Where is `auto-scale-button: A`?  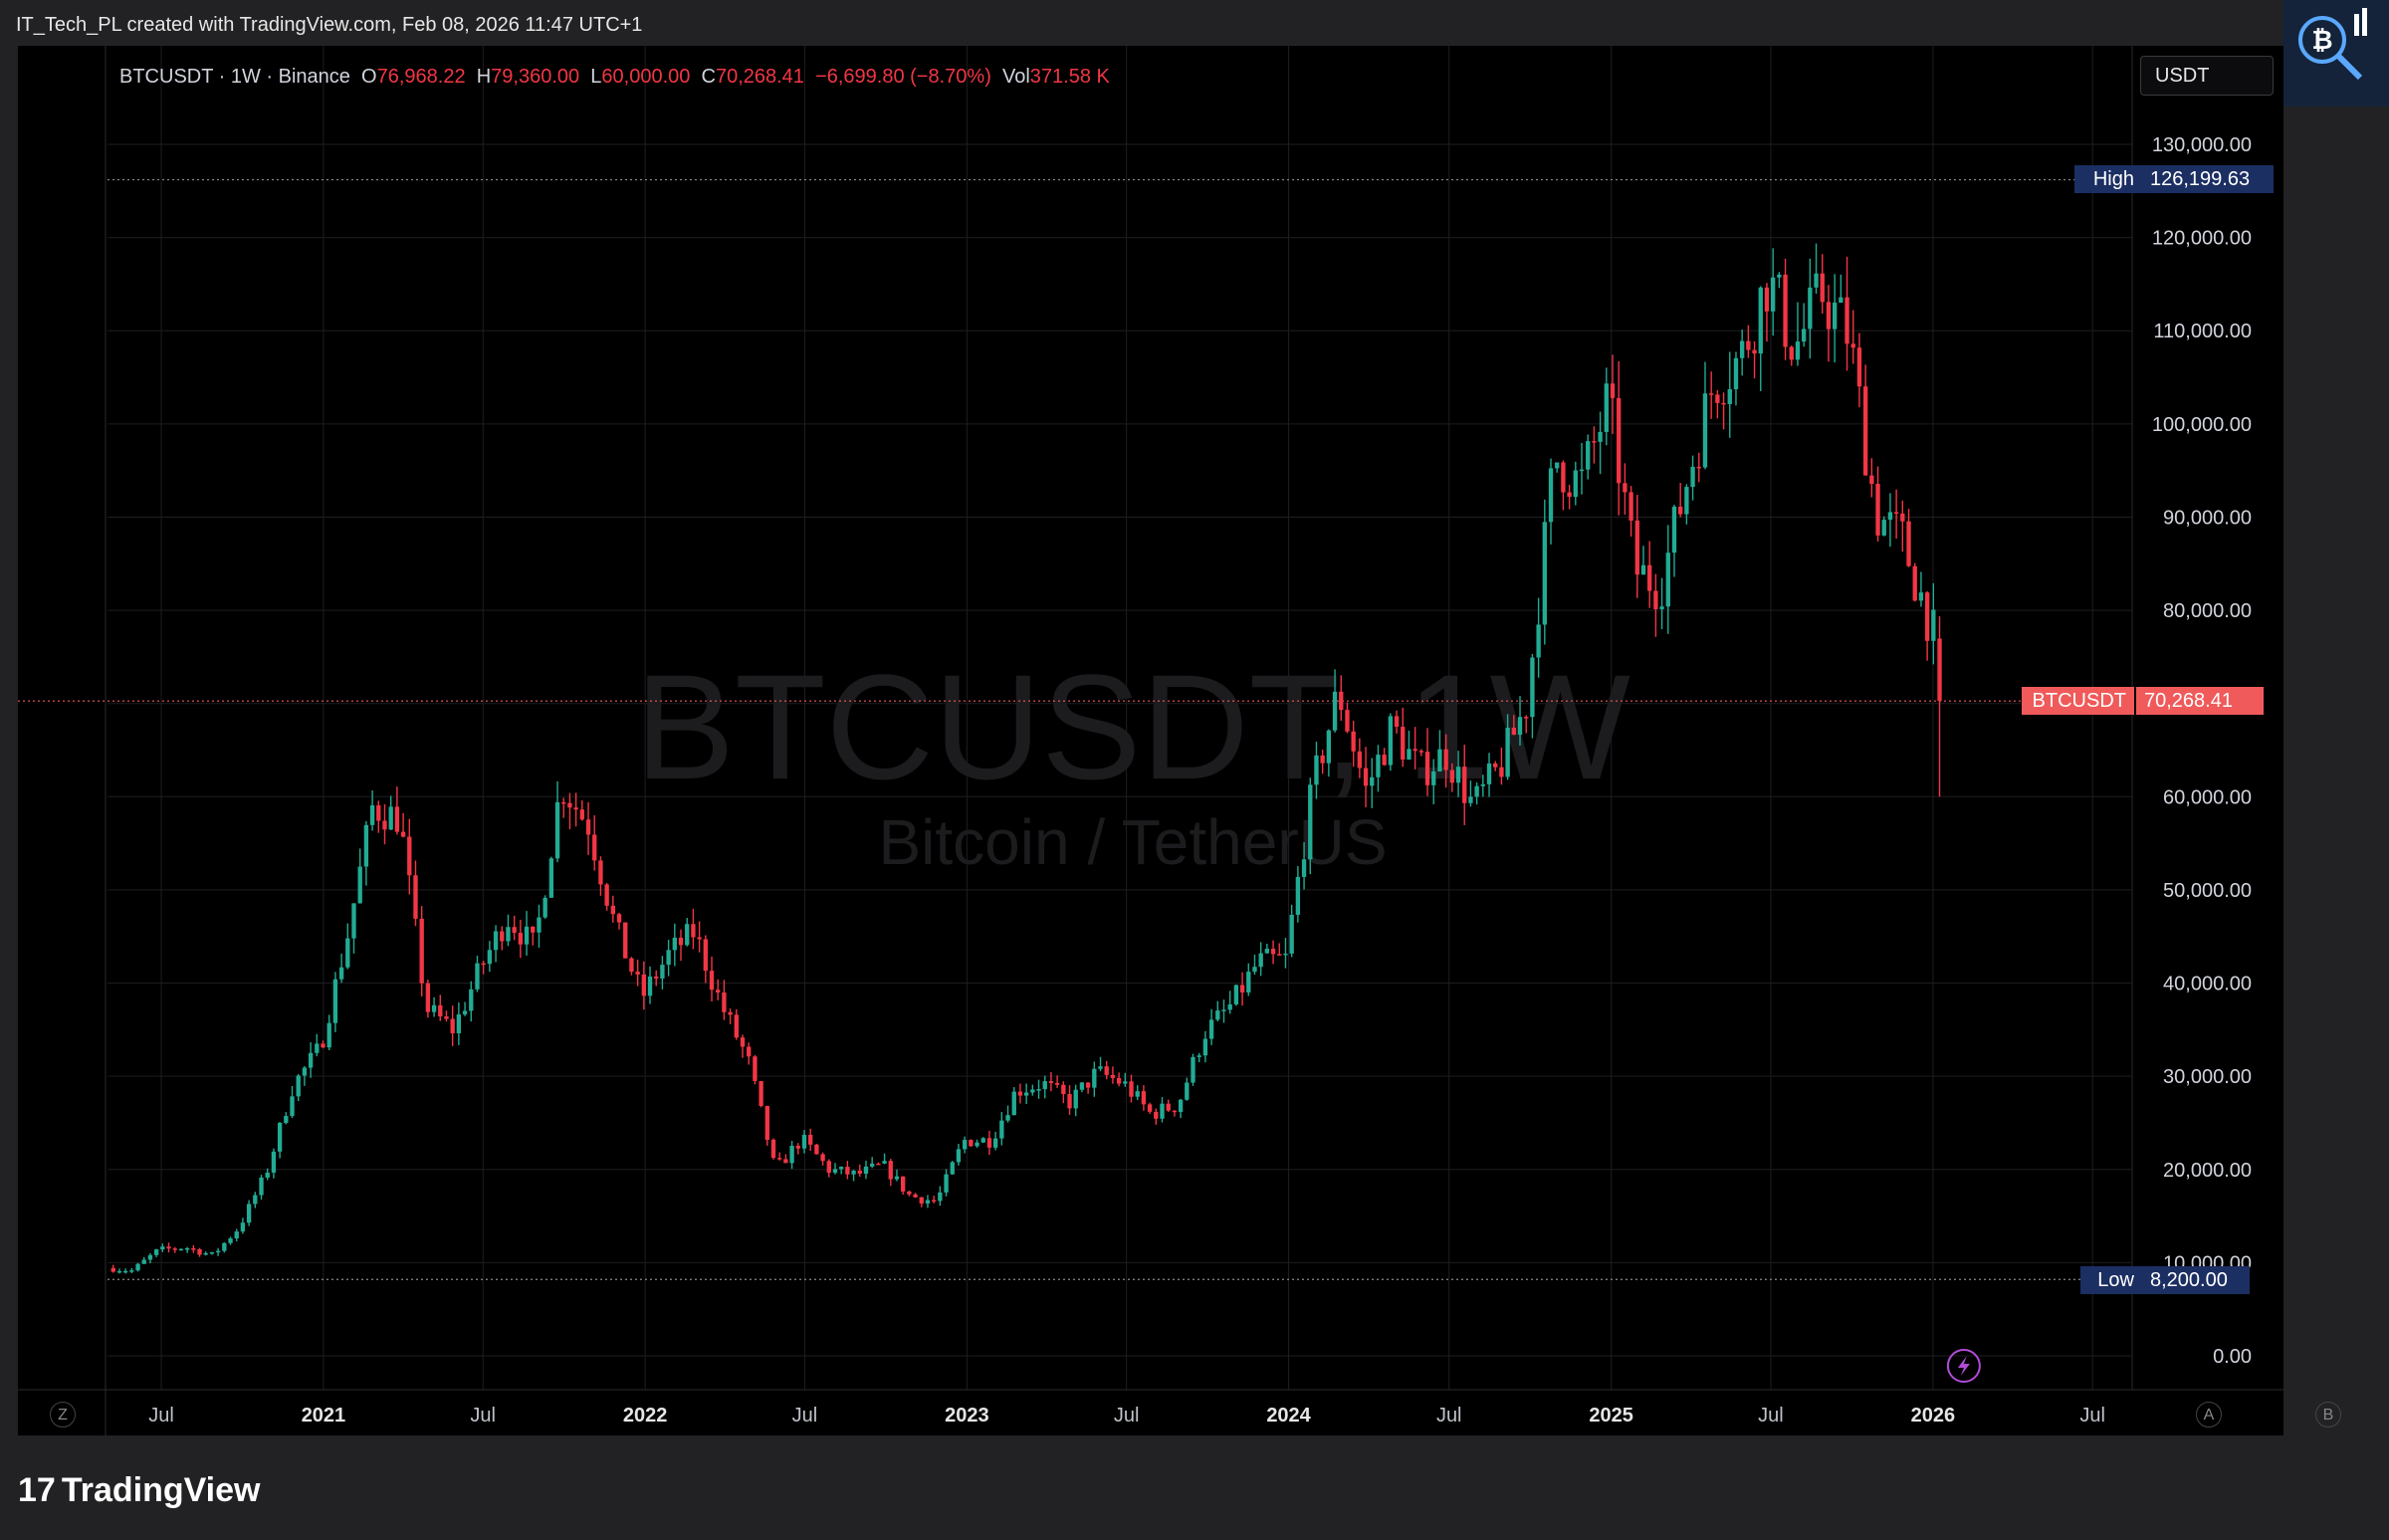
auto-scale-button: A is located at coordinates (2209, 1415).